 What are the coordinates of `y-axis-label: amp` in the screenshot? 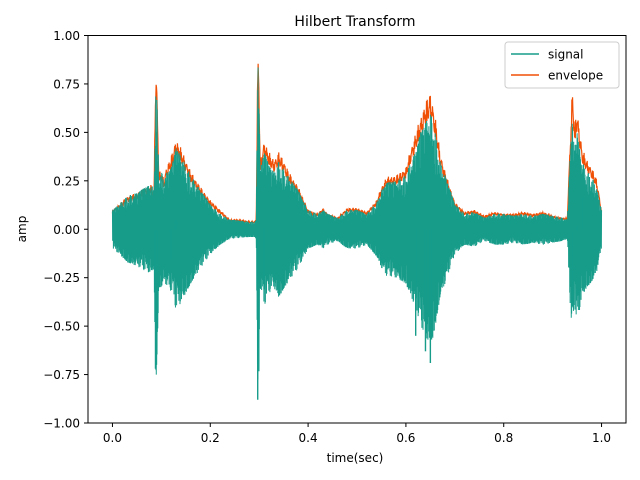 It's located at (22, 229).